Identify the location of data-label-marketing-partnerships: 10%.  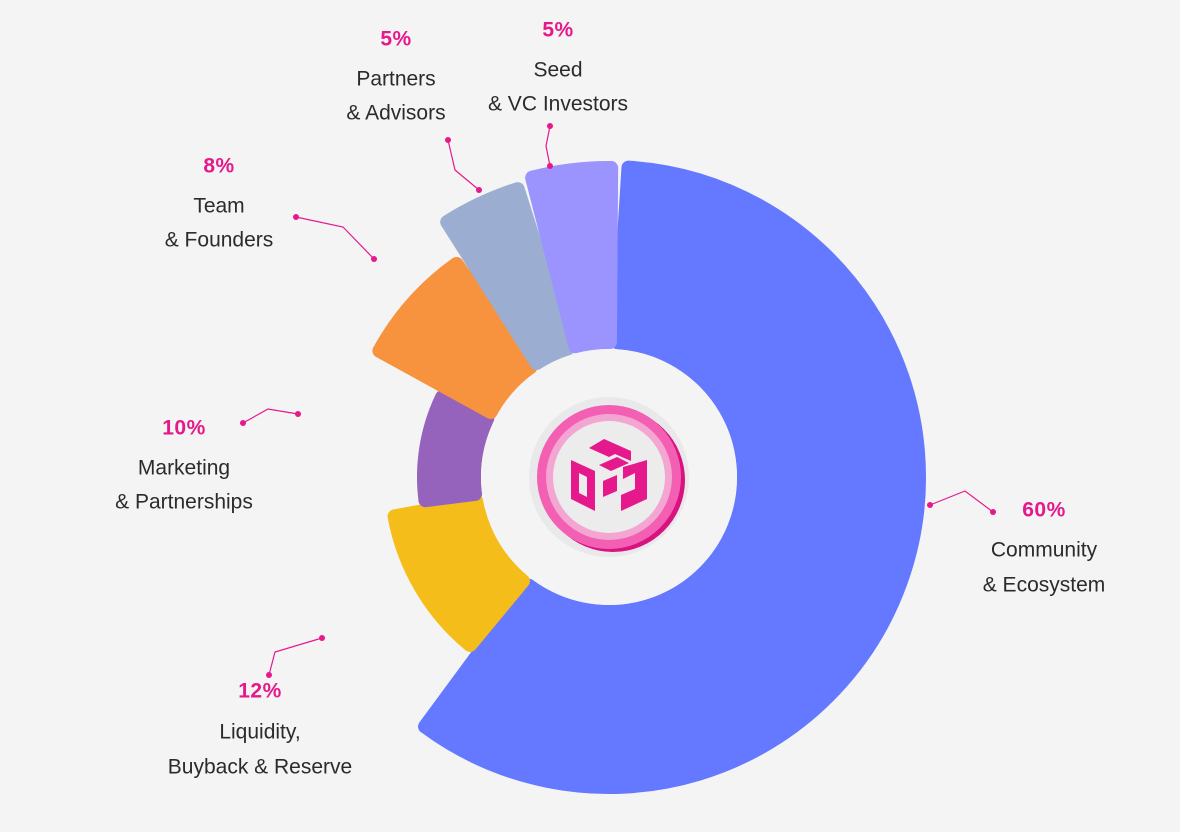
(184, 428).